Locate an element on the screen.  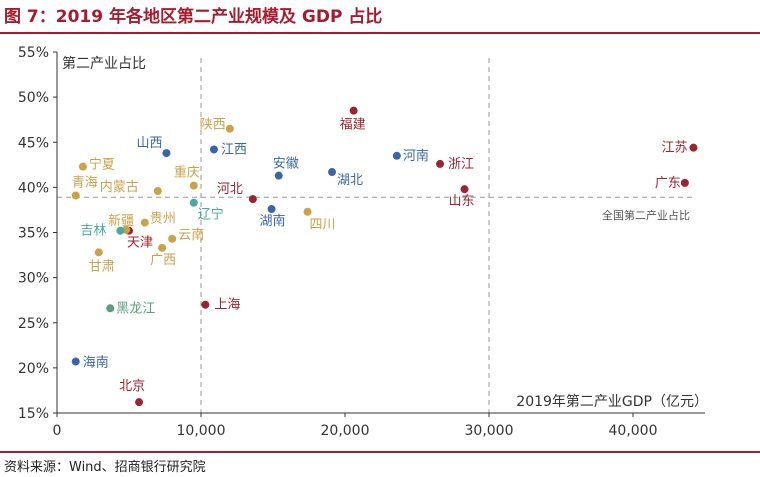
point-吉林 is located at coordinates (120, 230).